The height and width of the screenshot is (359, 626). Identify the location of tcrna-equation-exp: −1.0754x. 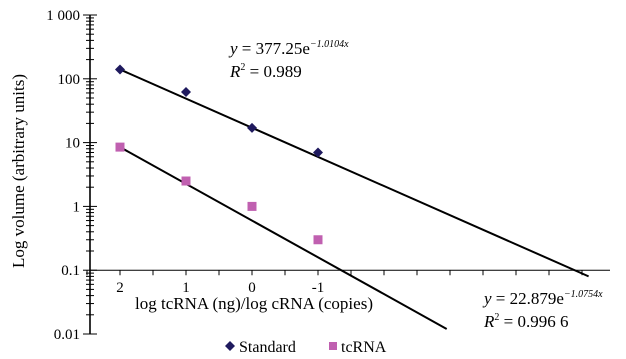
(583, 294).